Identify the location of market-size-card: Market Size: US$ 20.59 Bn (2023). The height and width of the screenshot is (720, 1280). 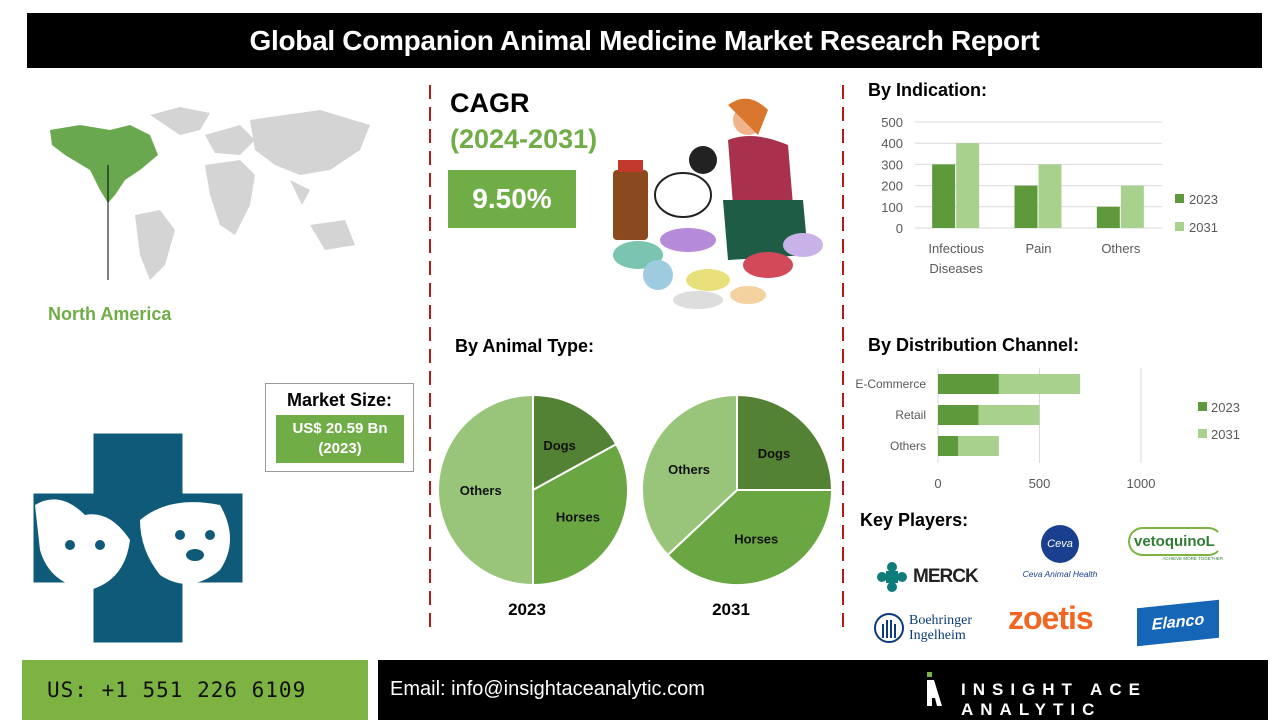
(339, 427).